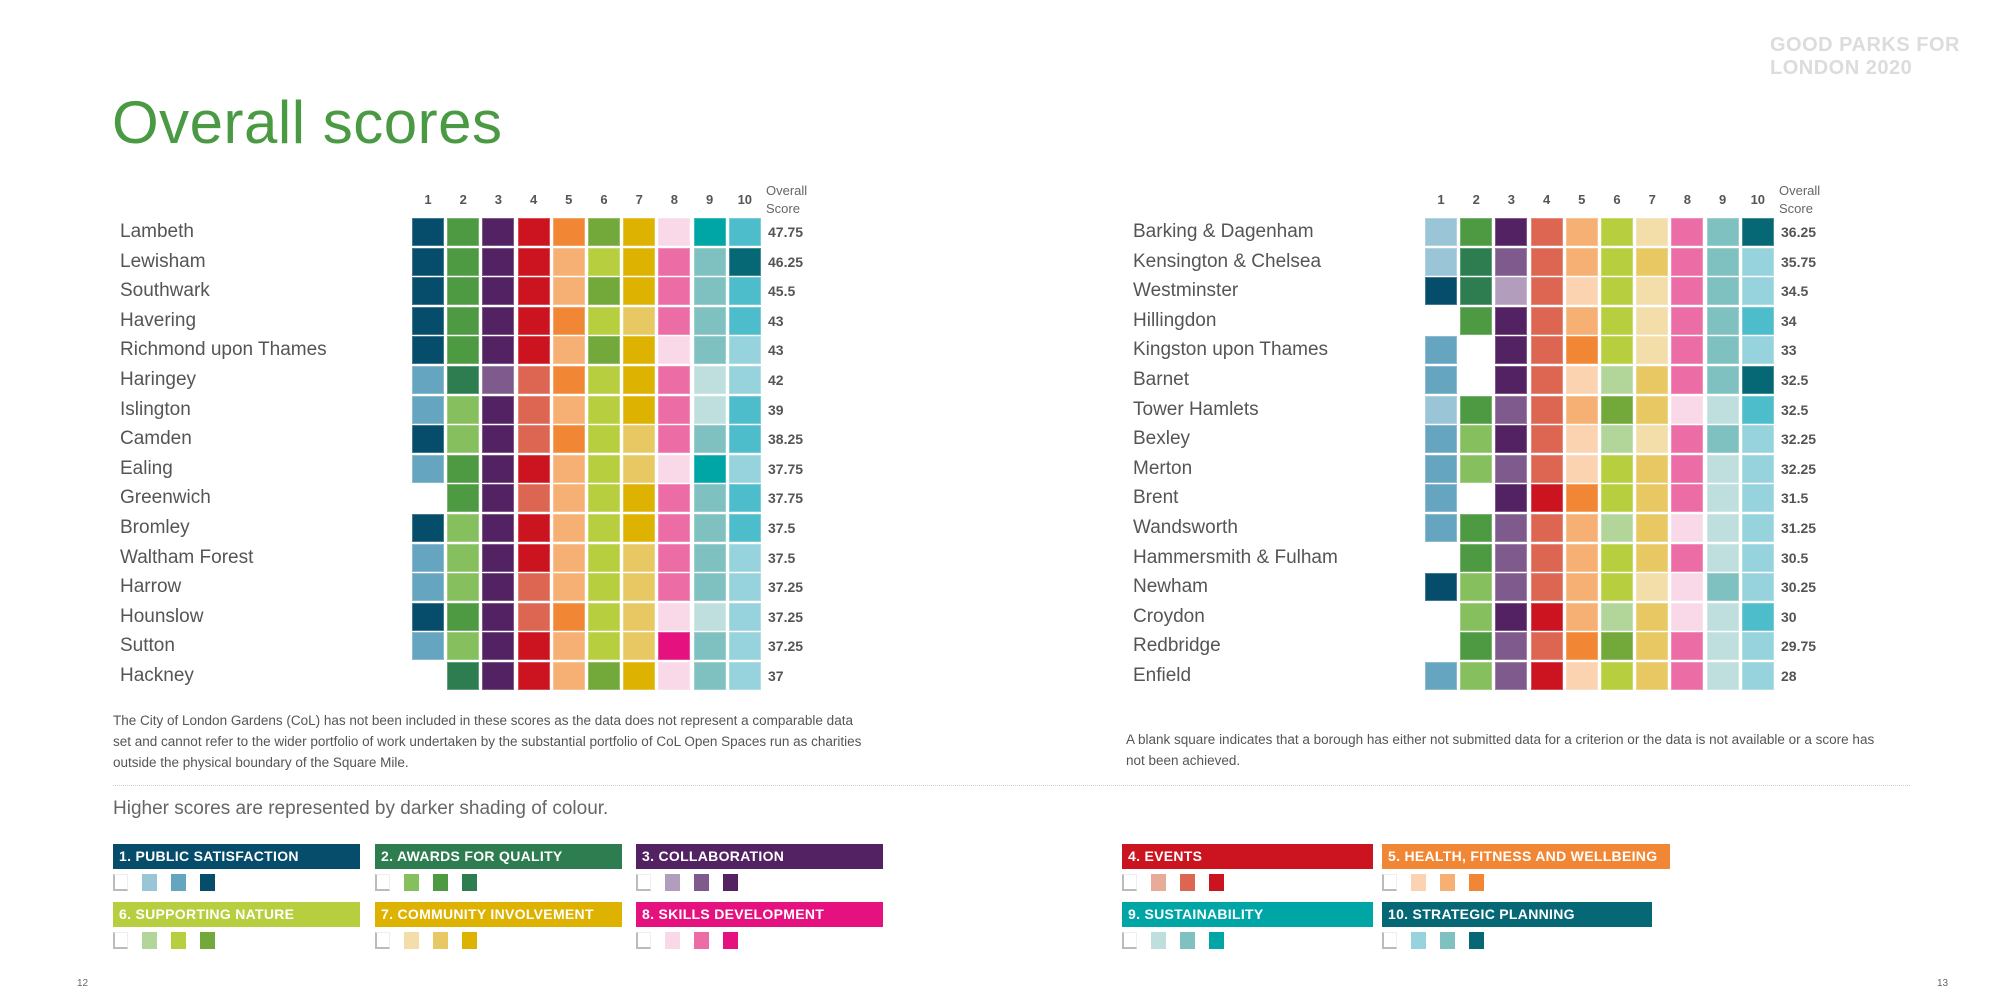  What do you see at coordinates (1546, 199) in the screenshot?
I see `column-header: 4` at bounding box center [1546, 199].